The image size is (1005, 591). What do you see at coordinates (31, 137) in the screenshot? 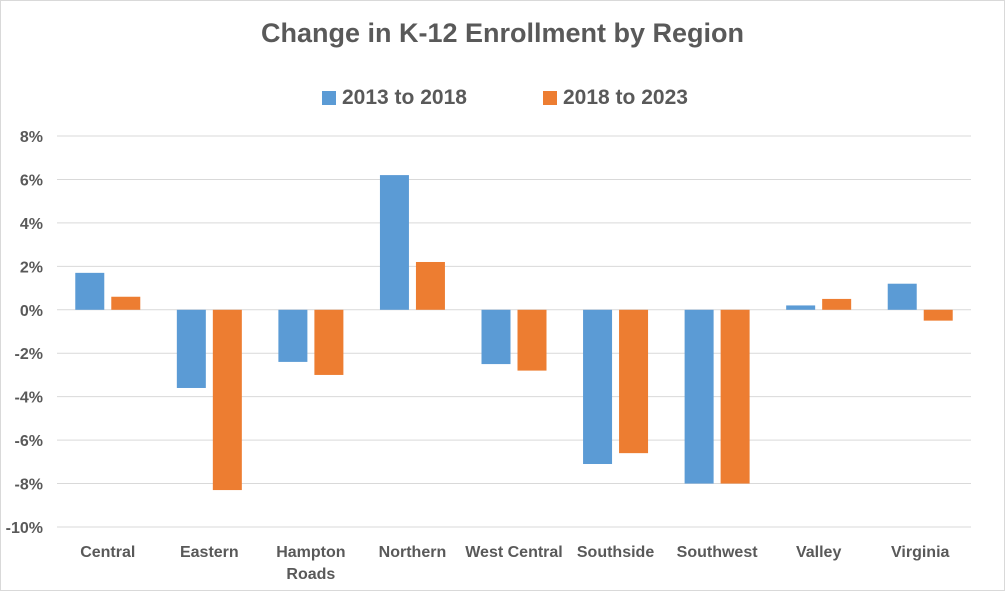
I see `y-tick-label: 8%` at bounding box center [31, 137].